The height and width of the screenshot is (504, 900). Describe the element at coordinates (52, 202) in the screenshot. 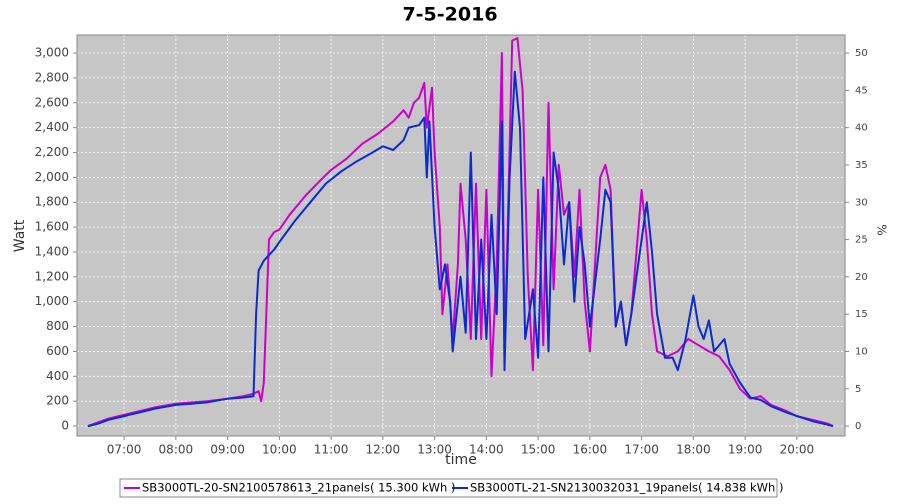

I see `y-tick-label: 1,800` at that location.